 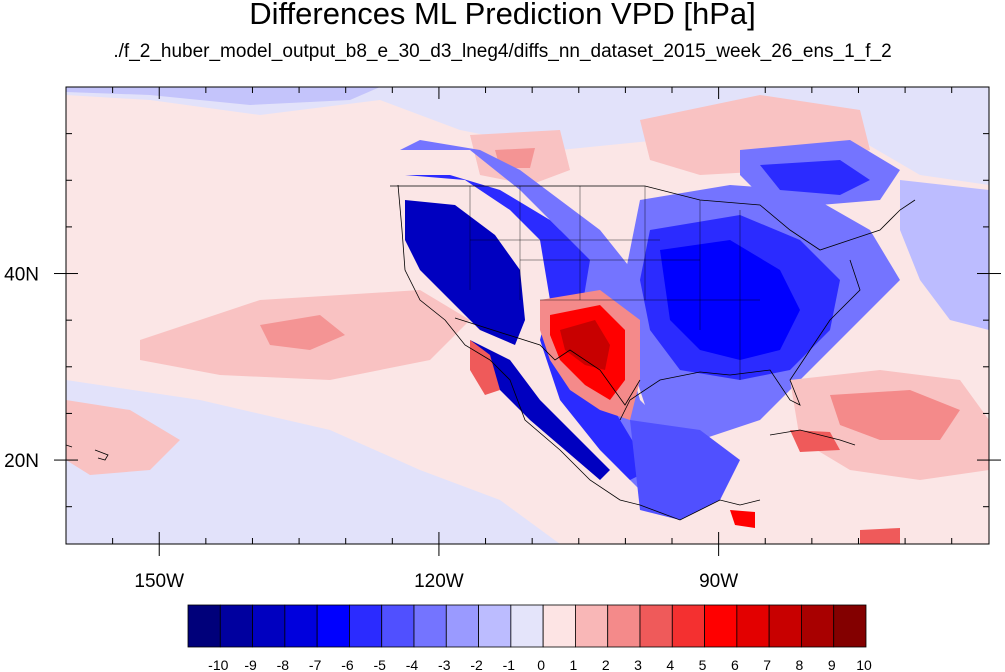 I want to click on colorbar-label: 10, so click(x=864, y=664).